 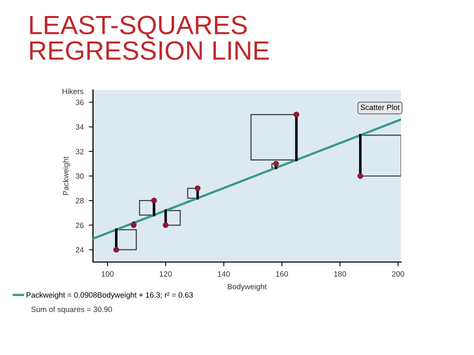 What do you see at coordinates (149, 38) in the screenshot?
I see `chart-title: LEAST-SQUARES REGRESSION LINE` at bounding box center [149, 38].